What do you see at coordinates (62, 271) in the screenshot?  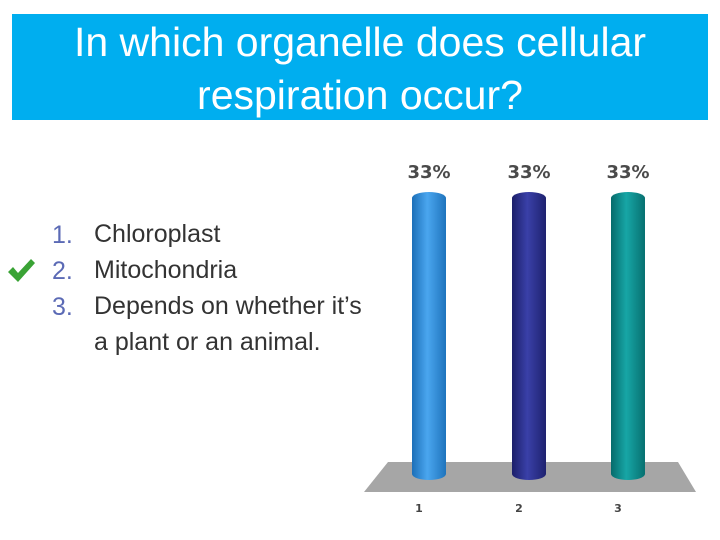 I see `answer-number: 2.` at bounding box center [62, 271].